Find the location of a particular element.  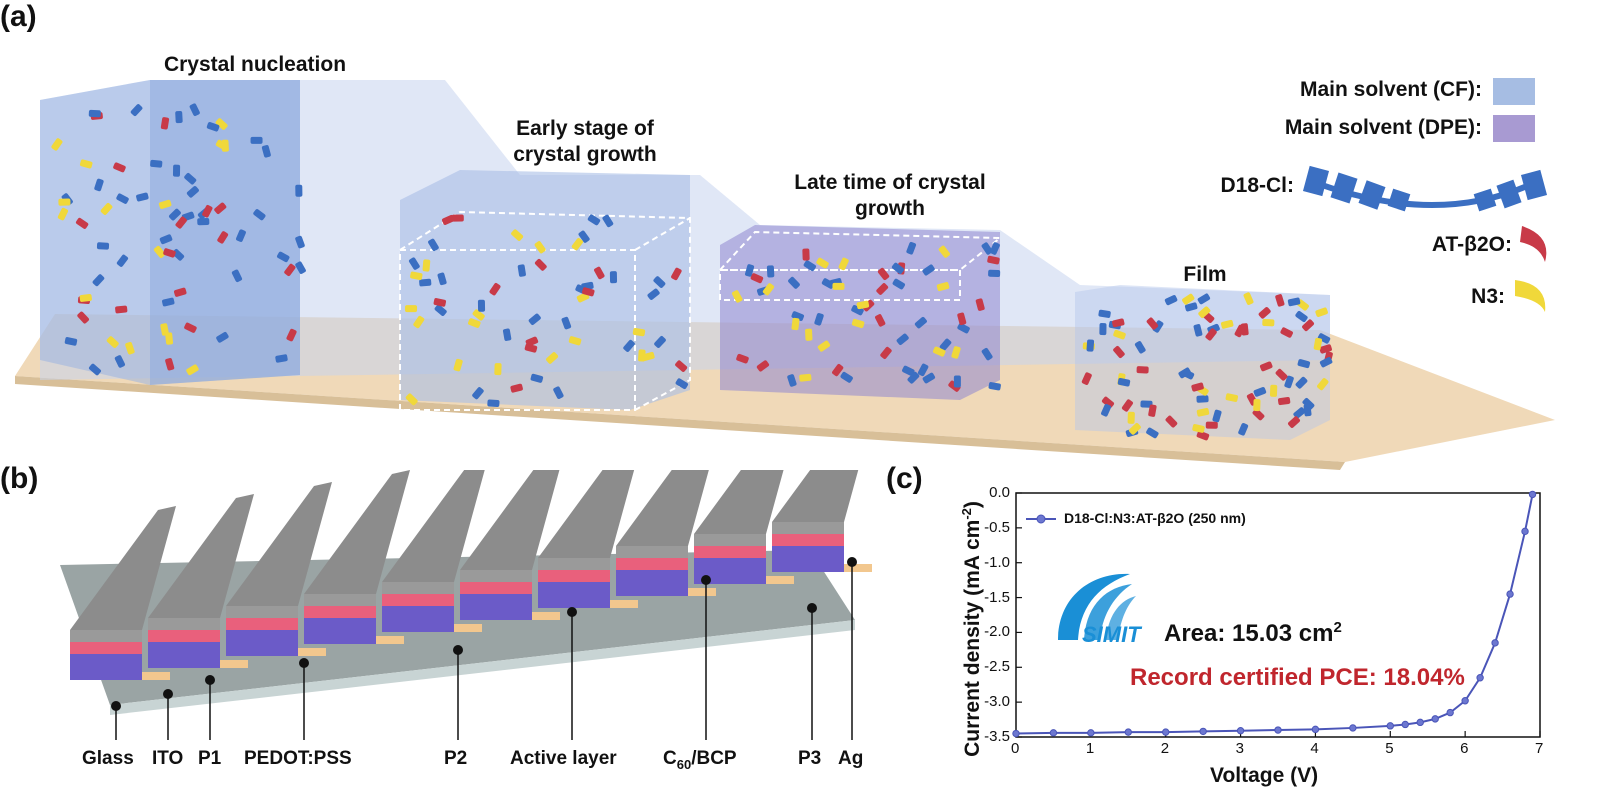

layer-label-p3: P3 is located at coordinates (810, 758).